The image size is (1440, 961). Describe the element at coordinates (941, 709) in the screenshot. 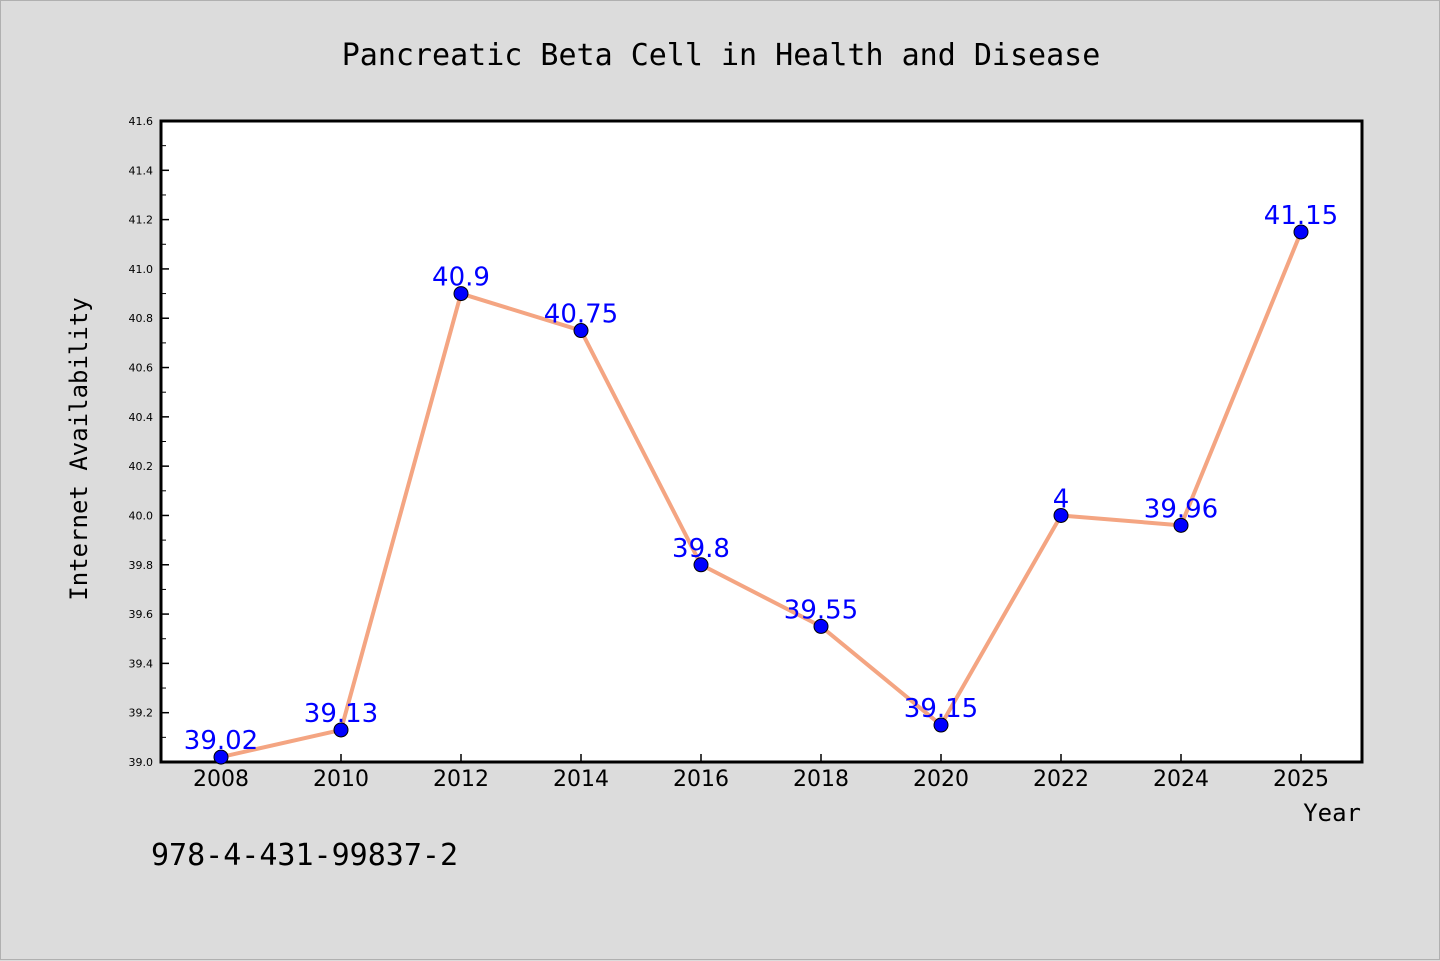

I see `data-label: 39.15` at that location.